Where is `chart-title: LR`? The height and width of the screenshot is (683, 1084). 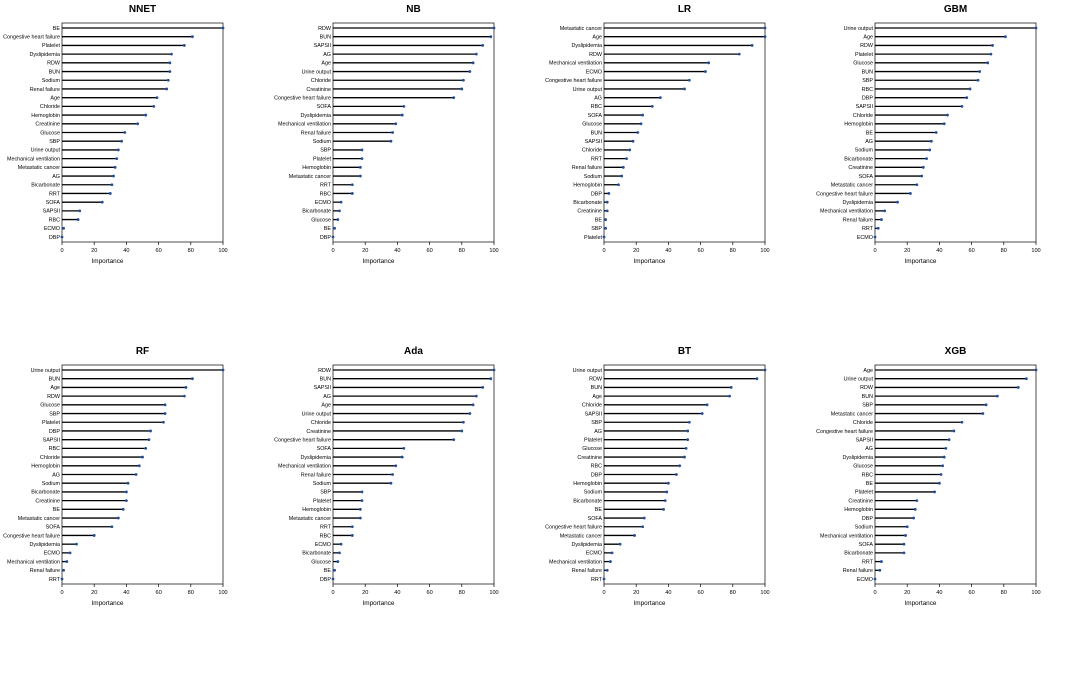
chart-title: LR is located at coordinates (685, 9).